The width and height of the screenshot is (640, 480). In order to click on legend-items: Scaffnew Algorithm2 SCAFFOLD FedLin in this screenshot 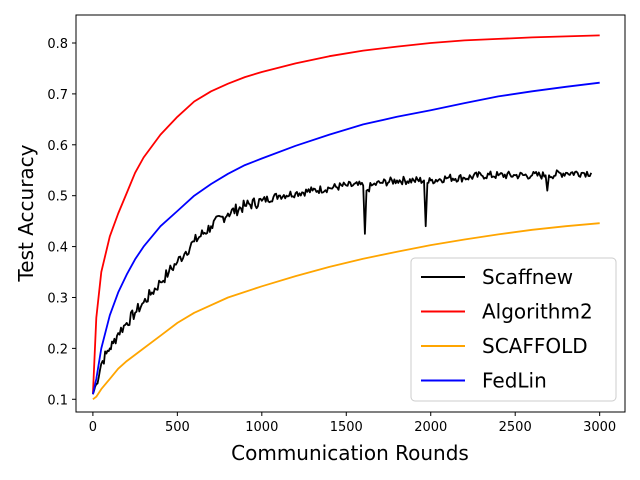, I will do `click(507, 329)`.